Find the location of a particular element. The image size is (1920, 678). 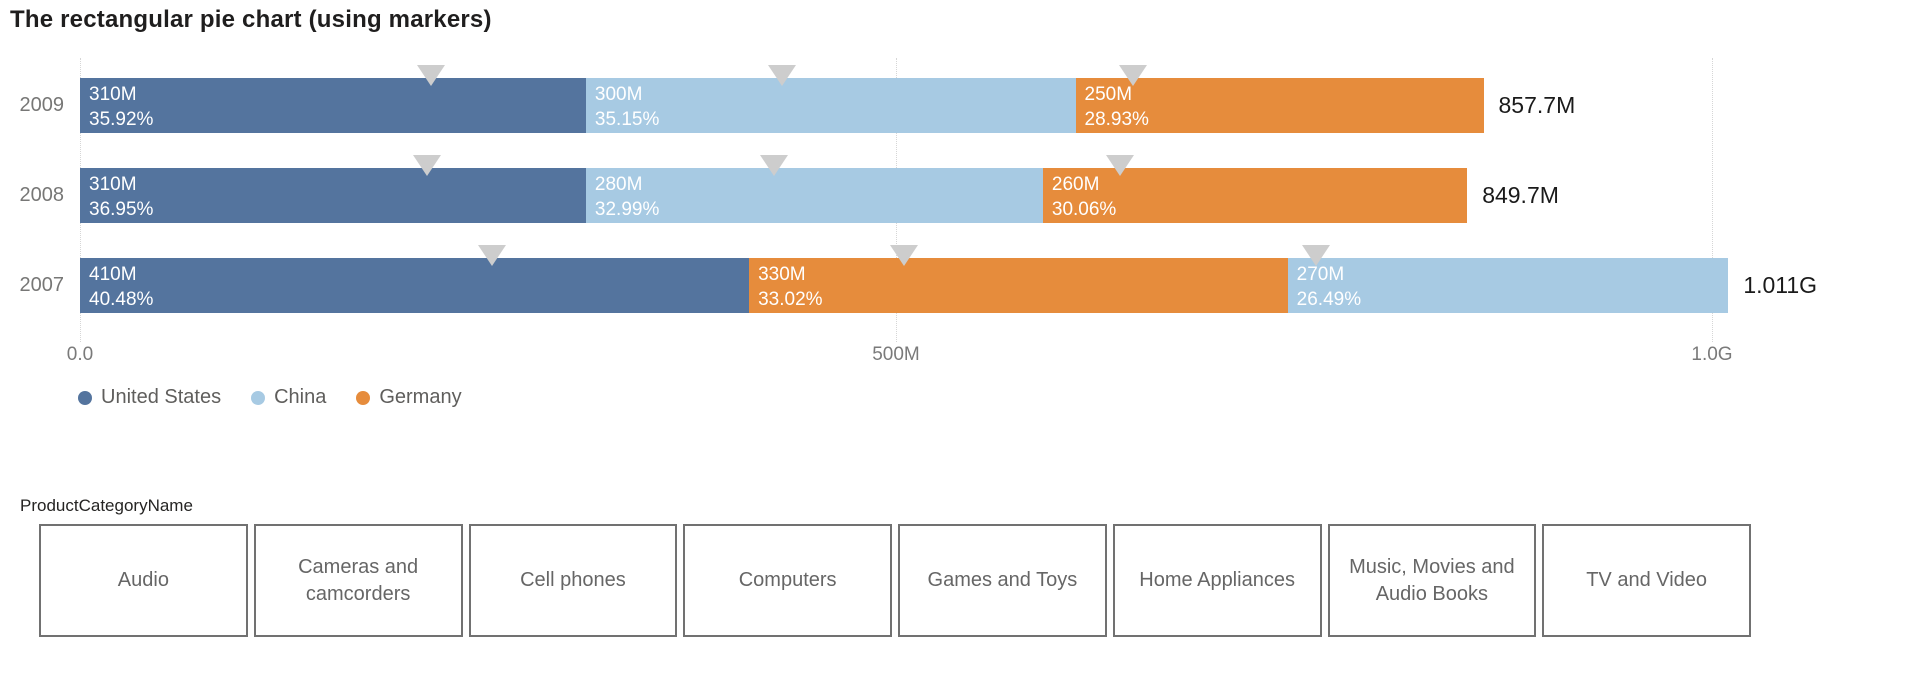

segment-percent-label: 30.06% is located at coordinates (1084, 209).